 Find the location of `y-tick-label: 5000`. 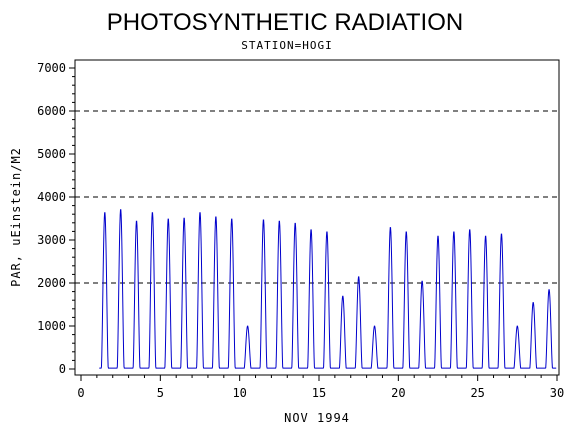

y-tick-label: 5000 is located at coordinates (51, 154).